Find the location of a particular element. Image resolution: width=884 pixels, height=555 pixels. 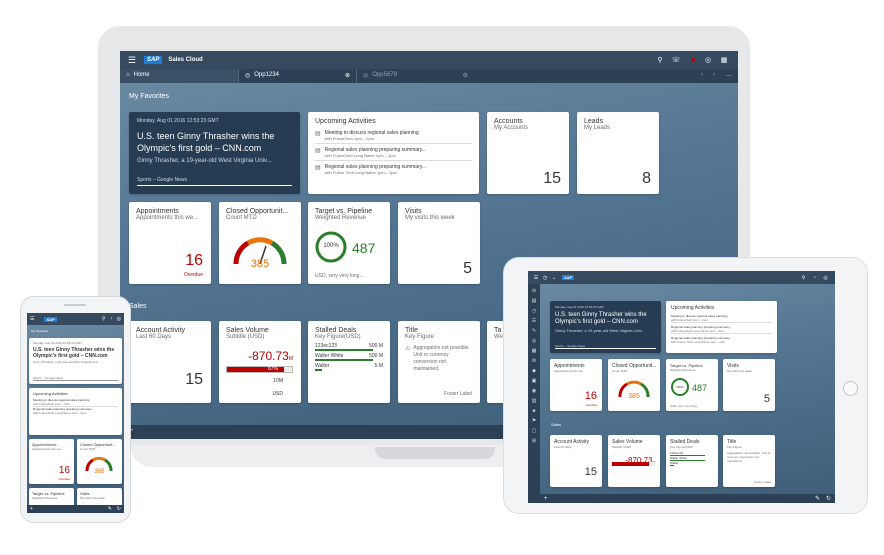

calendar-icon: ▤ is located at coordinates (318, 168).